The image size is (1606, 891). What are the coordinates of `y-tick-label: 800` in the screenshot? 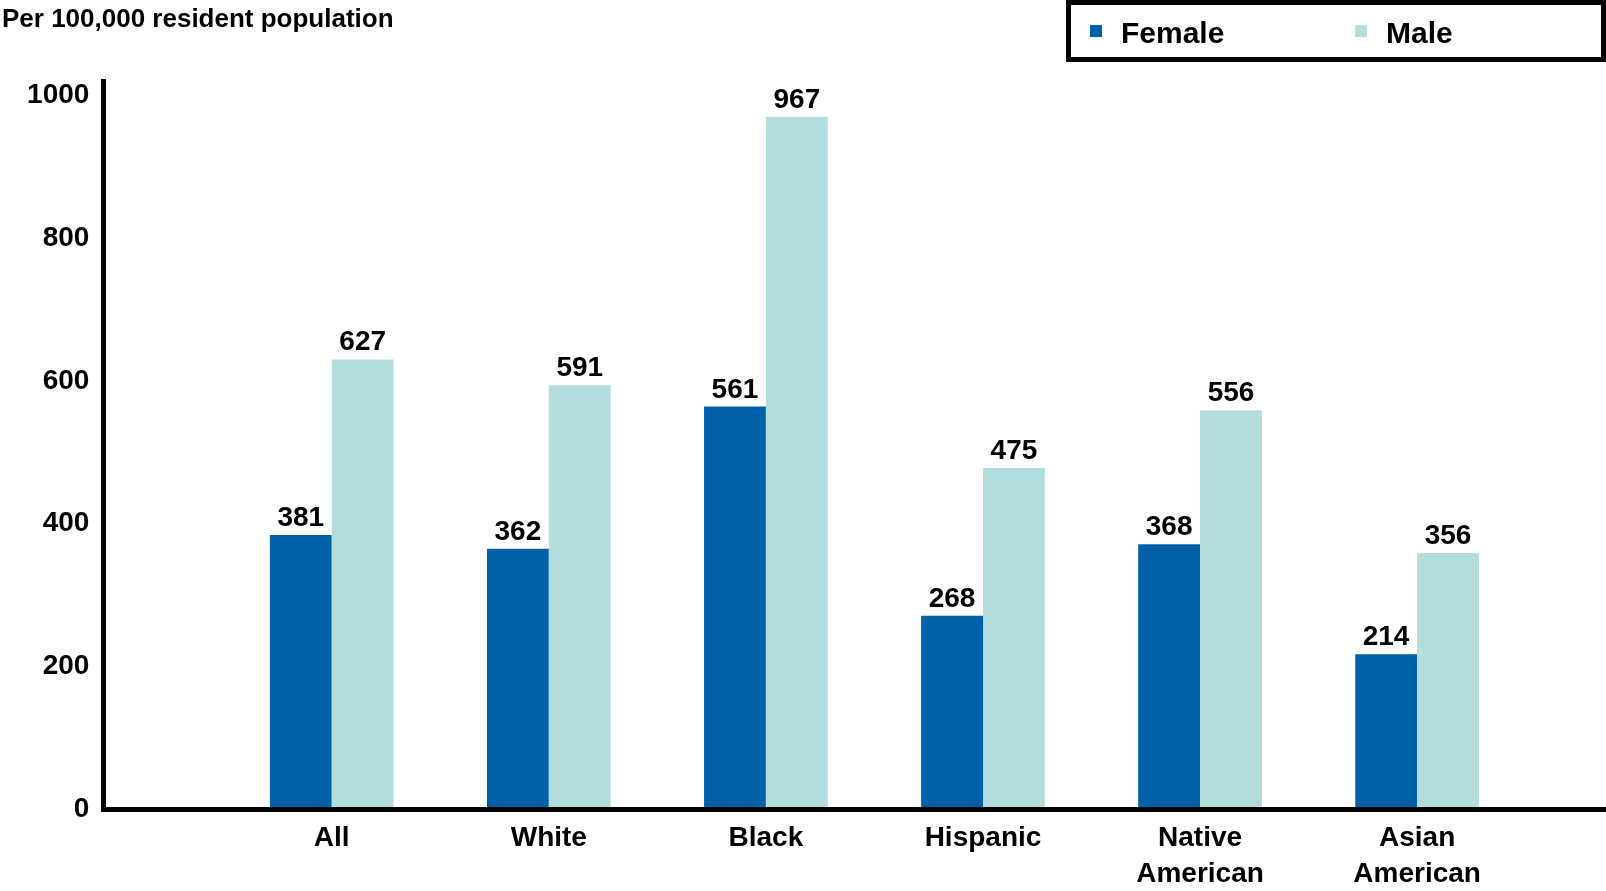 It's located at (66, 236).